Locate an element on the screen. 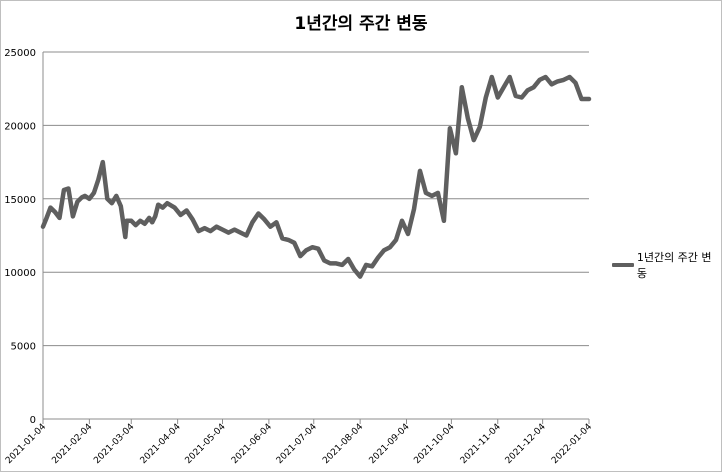 The image size is (722, 472). x-tick-label: 2021-08-04 is located at coordinates (343, 444).